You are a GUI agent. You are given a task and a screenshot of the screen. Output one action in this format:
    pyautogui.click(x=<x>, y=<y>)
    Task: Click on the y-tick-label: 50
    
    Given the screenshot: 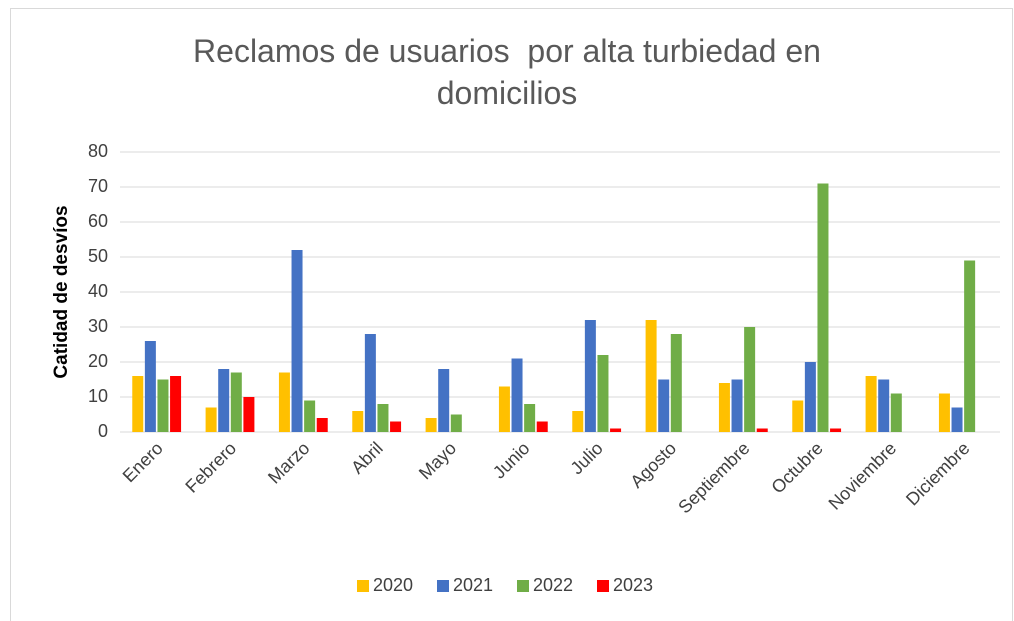 What is the action you would take?
    pyautogui.click(x=98, y=256)
    